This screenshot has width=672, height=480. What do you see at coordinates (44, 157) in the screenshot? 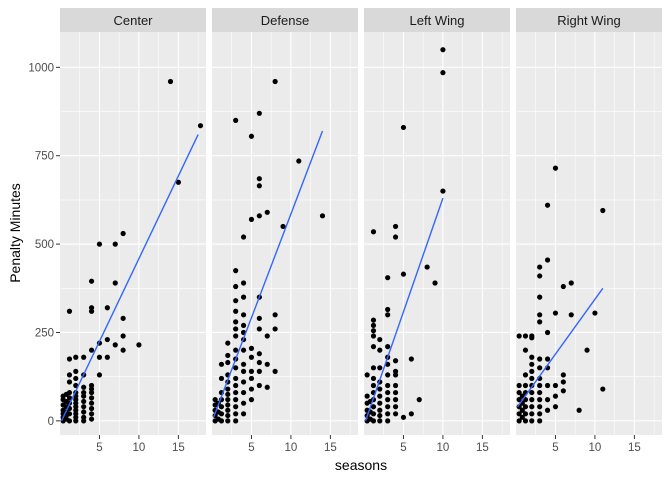
I see `y-tick-label: 750` at bounding box center [44, 157].